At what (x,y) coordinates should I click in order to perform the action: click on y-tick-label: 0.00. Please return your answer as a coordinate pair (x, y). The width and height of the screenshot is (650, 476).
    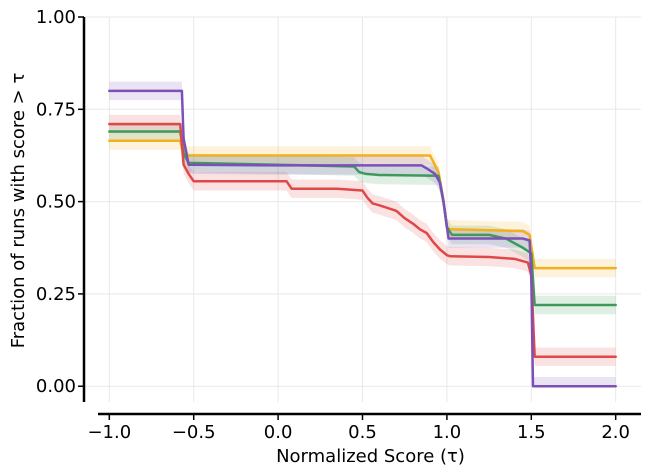
    Looking at the image, I should click on (56, 386).